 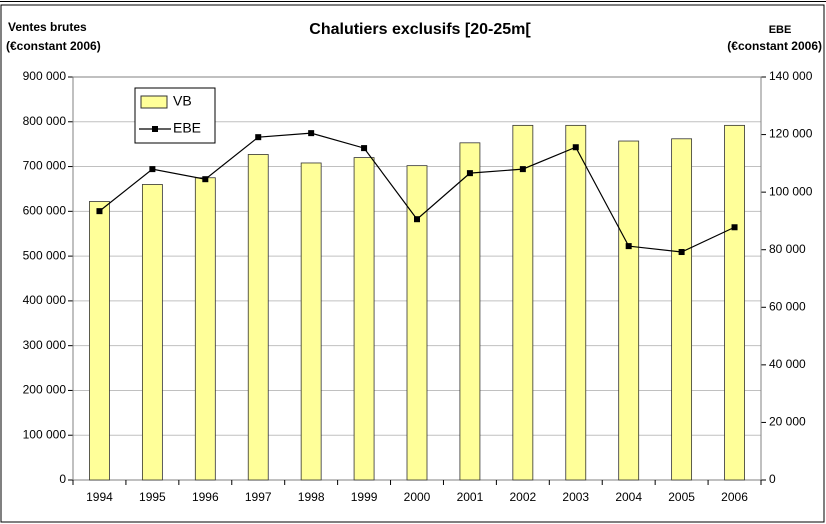 I want to click on y2-tick-label: 140 000, so click(x=791, y=76).